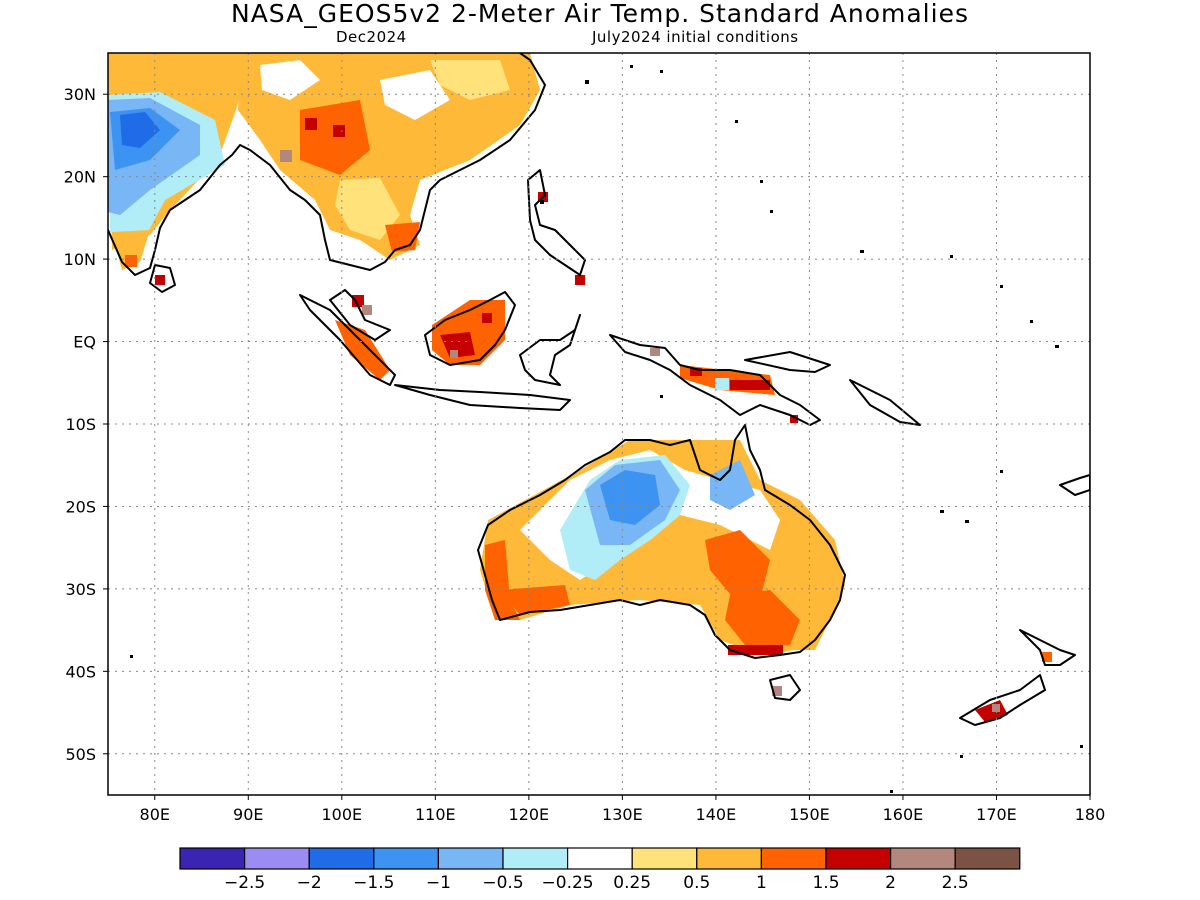 This screenshot has width=1200, height=900. I want to click on lon-tick-label: 170E, so click(996, 814).